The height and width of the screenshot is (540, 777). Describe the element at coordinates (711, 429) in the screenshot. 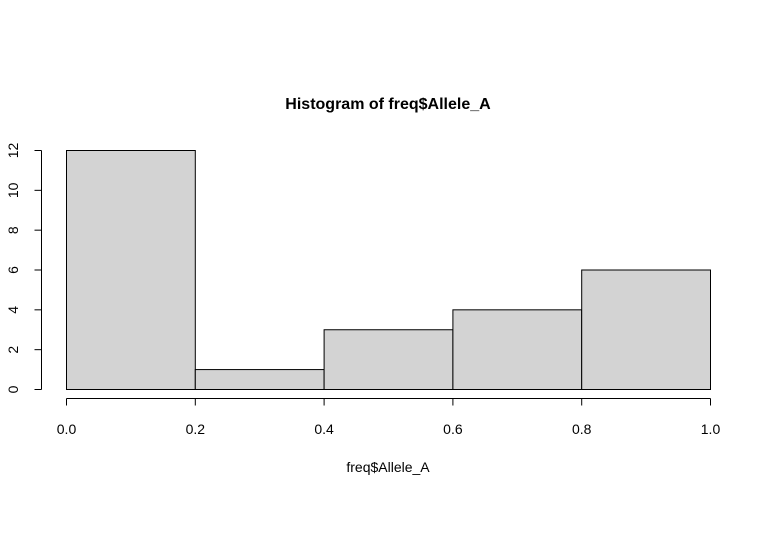

I see `x-tick-label: 1.0` at that location.